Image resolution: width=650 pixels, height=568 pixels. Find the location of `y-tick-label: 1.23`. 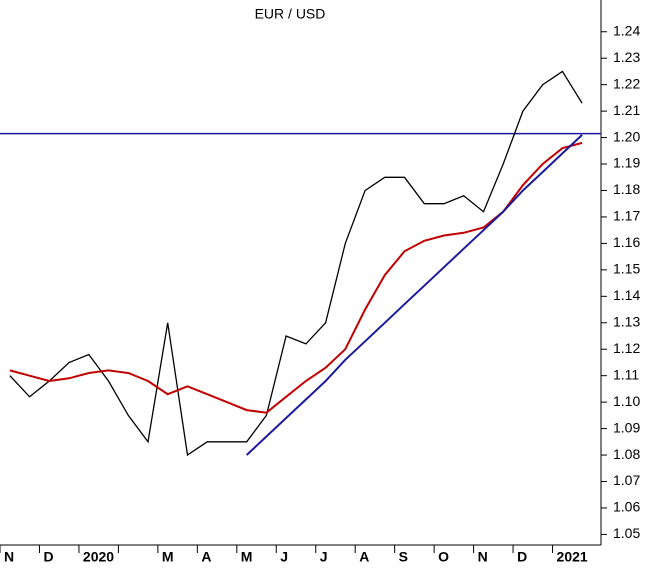

y-tick-label: 1.23 is located at coordinates (626, 57).